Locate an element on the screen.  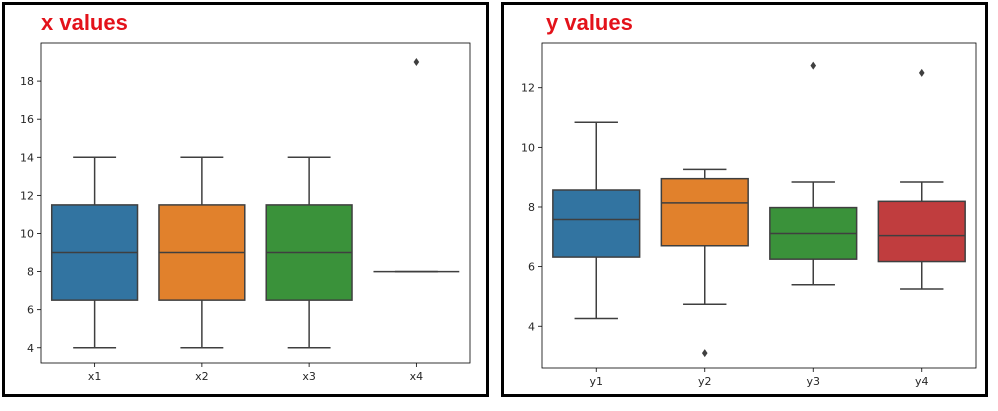
y-tick-label: 18 is located at coordinates (27, 81).